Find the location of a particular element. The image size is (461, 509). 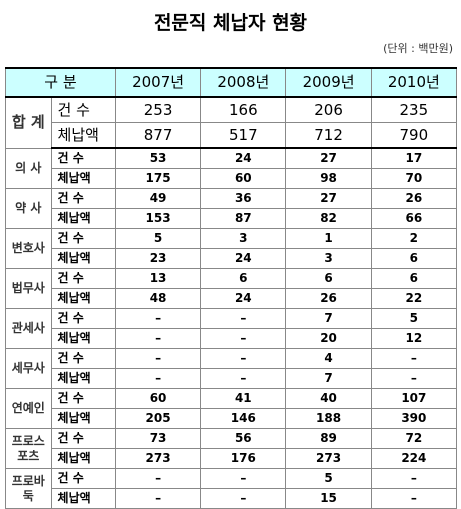

column-header: 2010년 is located at coordinates (414, 82).